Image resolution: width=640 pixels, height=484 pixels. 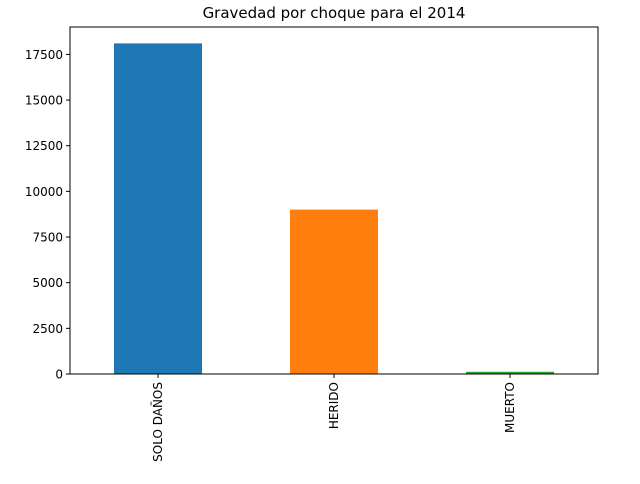 I want to click on y-tick-label-0: 0, so click(x=59, y=375).